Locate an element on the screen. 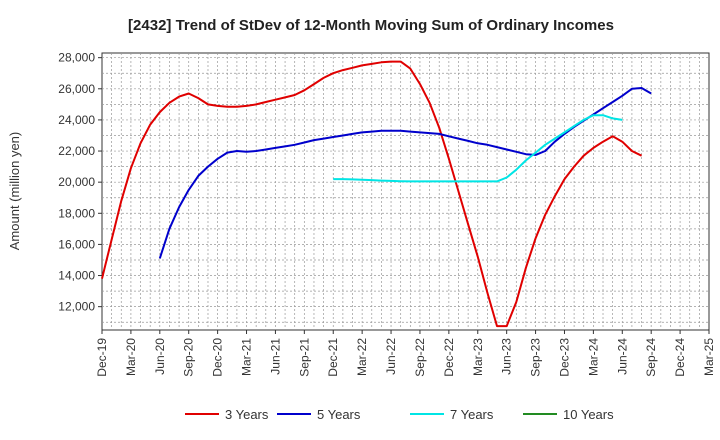  y-tick-label: 12,000 is located at coordinates (76, 307).